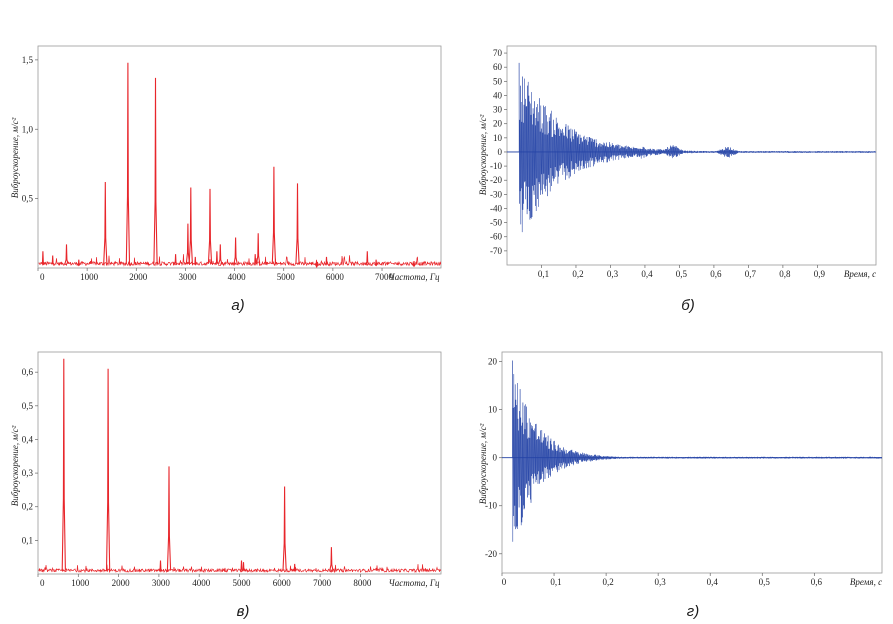  Describe the element at coordinates (496, 237) in the screenshot. I see `y-tick-label: -60` at that location.